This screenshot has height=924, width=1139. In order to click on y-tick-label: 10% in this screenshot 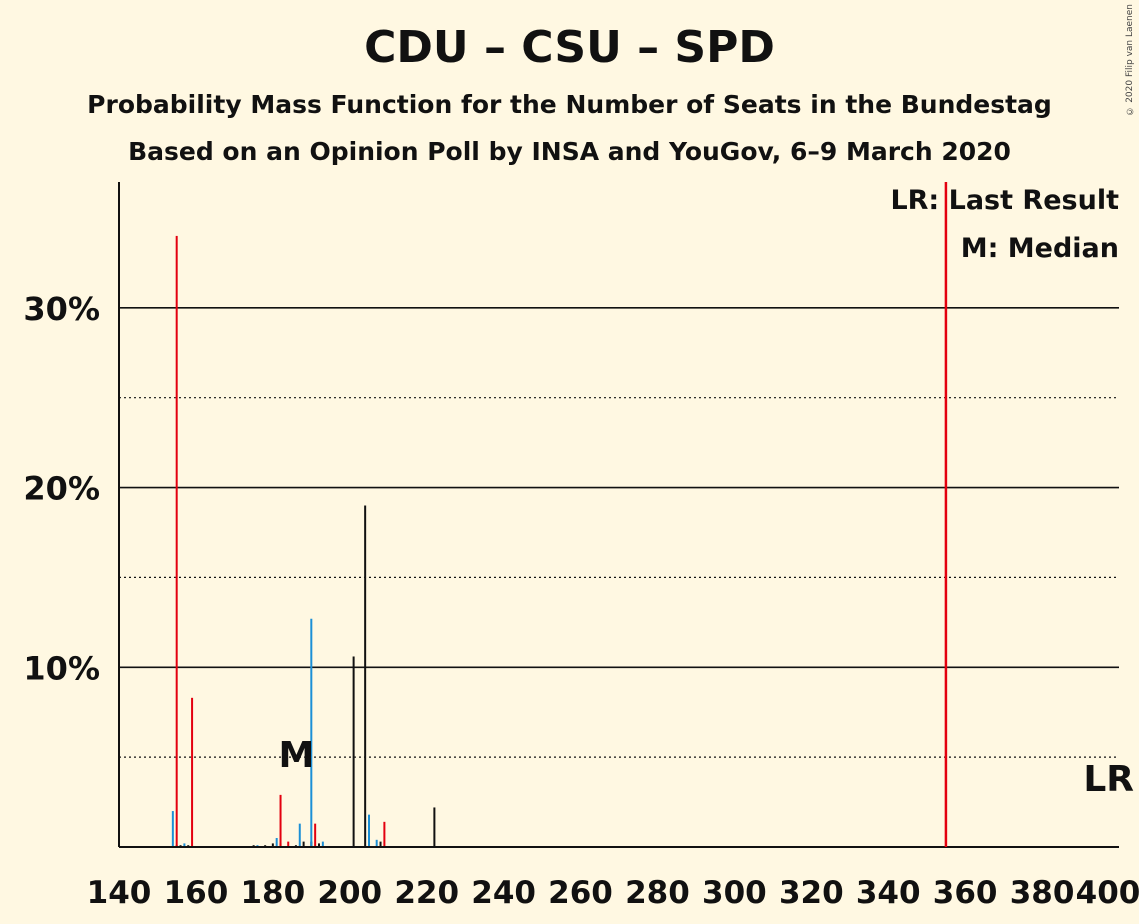, I will do `click(61, 668)`.